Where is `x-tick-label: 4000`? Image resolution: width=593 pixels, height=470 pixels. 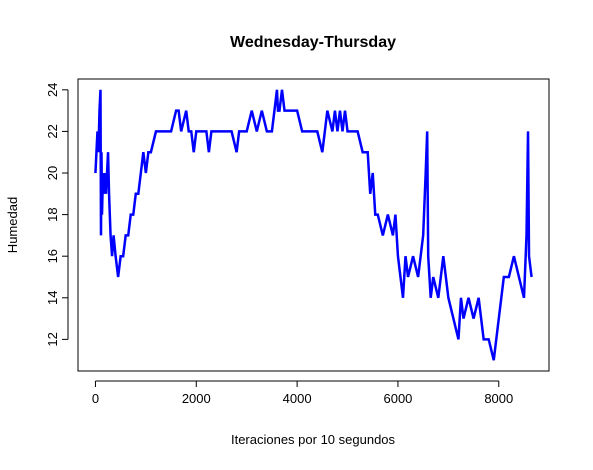
x-tick-label: 4000 is located at coordinates (297, 398).